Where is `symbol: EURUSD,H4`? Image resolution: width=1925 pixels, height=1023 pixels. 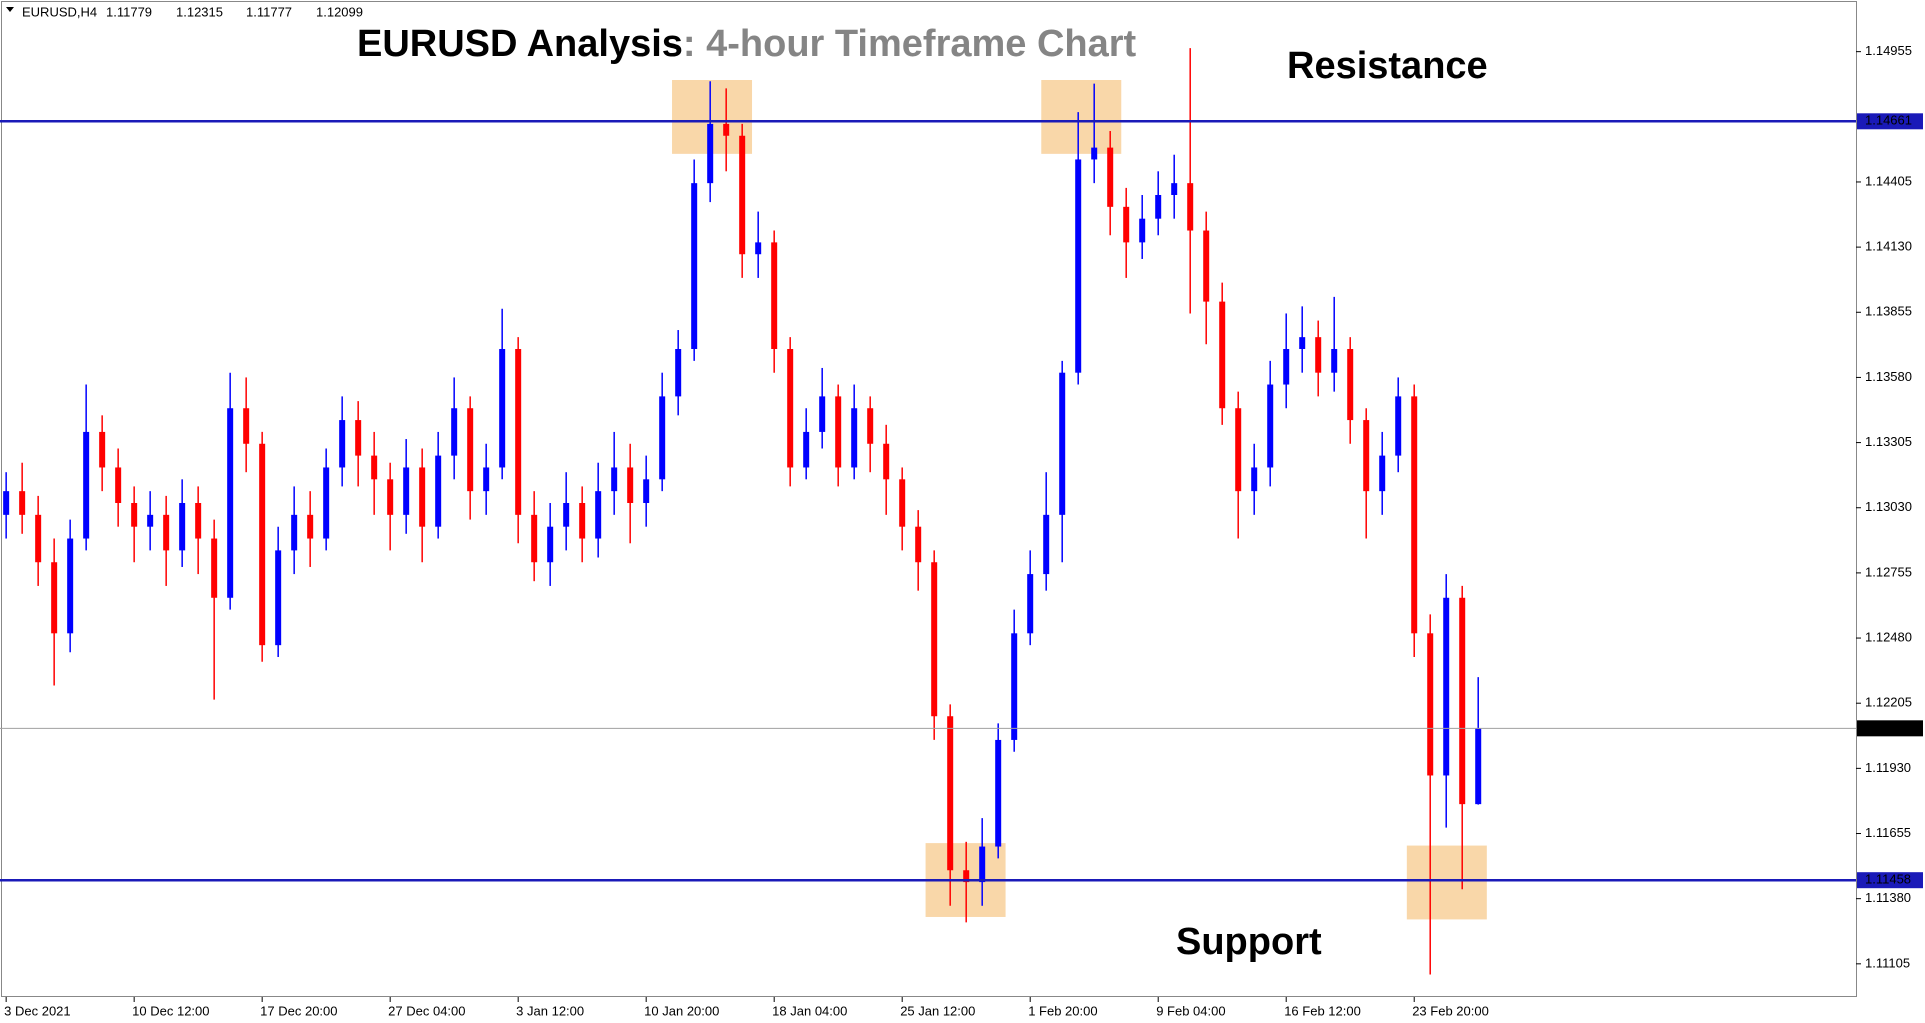 symbol: EURUSD,H4 is located at coordinates (59, 11).